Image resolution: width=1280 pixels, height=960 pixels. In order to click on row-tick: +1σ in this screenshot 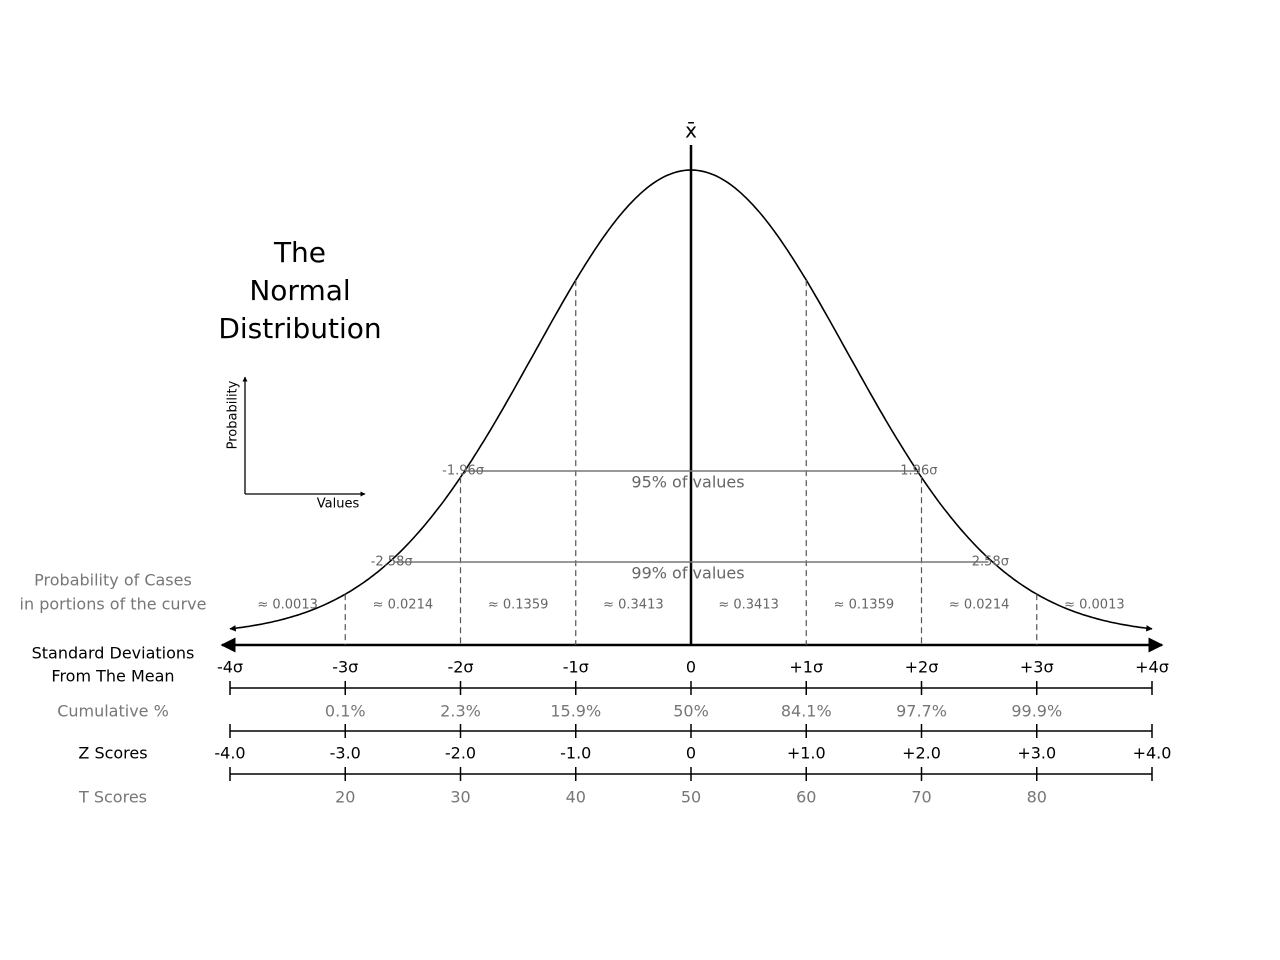, I will do `click(806, 667)`.